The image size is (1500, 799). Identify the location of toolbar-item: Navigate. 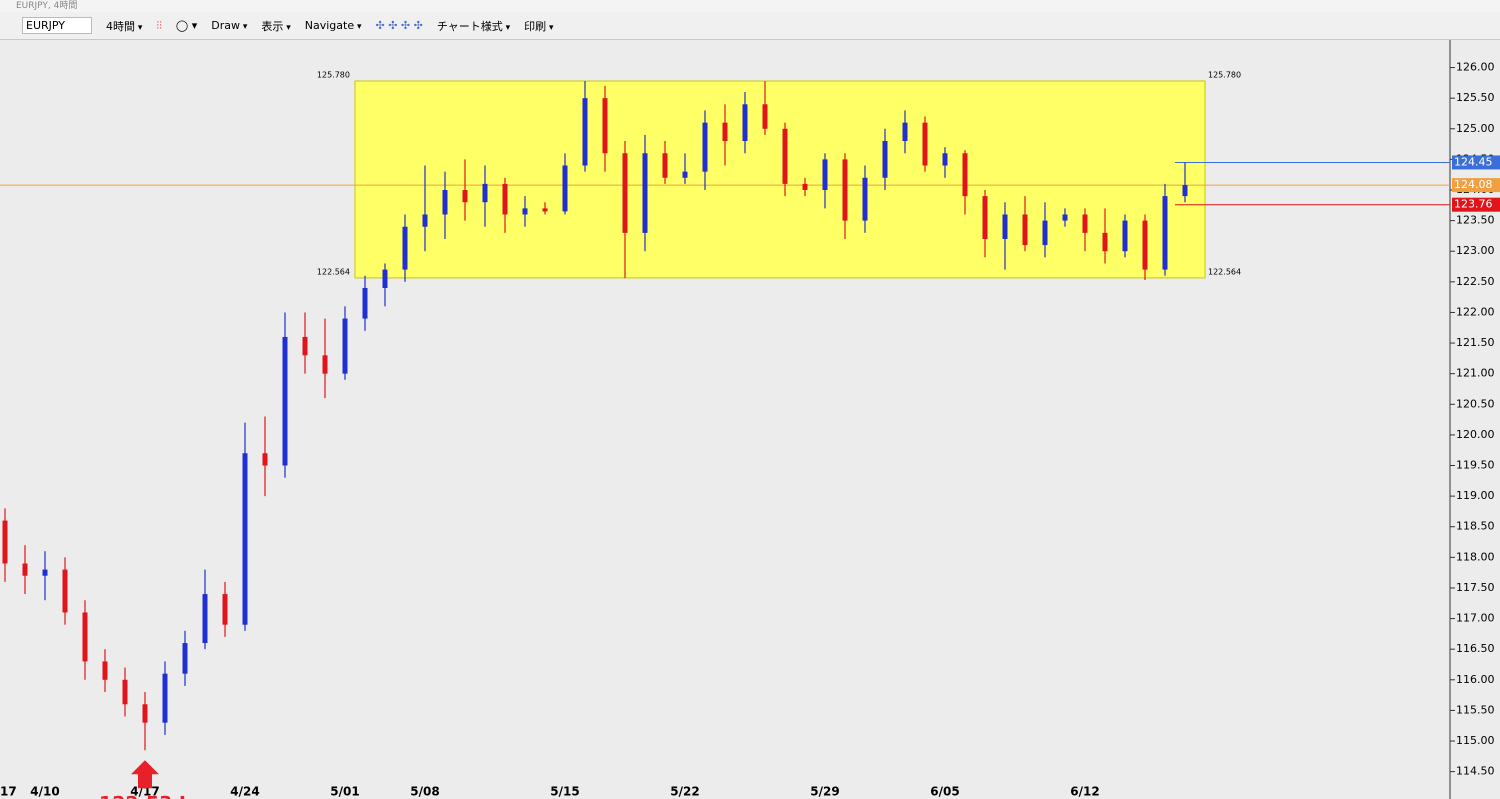
(333, 25).